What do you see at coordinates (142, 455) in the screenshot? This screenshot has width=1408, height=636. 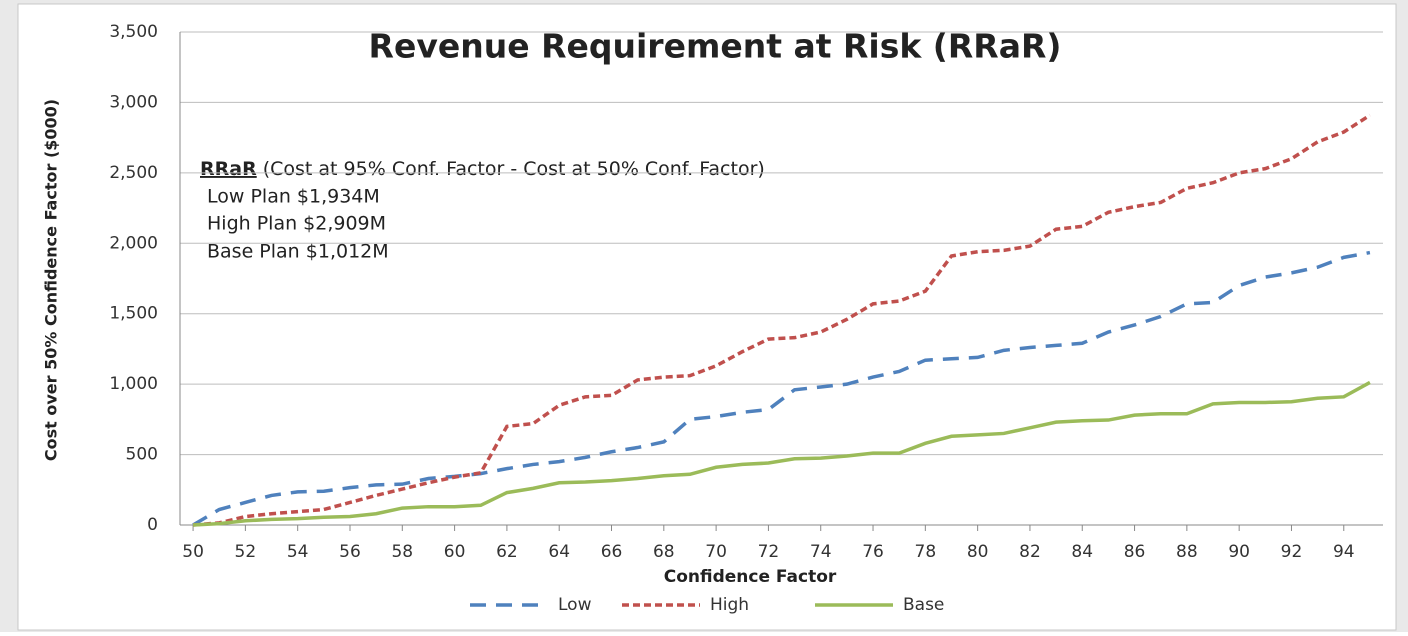 I see `y-tick-label: 500` at bounding box center [142, 455].